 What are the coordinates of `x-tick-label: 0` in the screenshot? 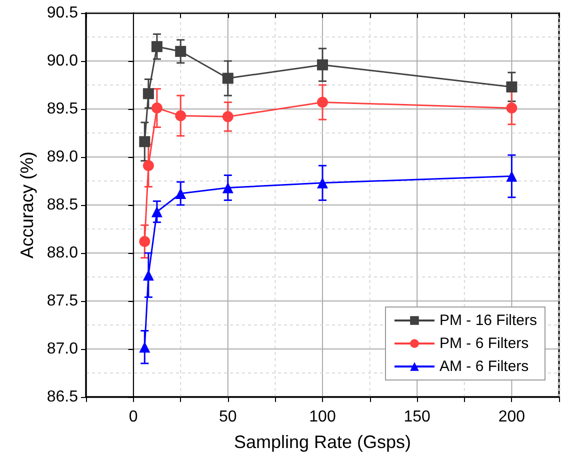 It's located at (133, 417).